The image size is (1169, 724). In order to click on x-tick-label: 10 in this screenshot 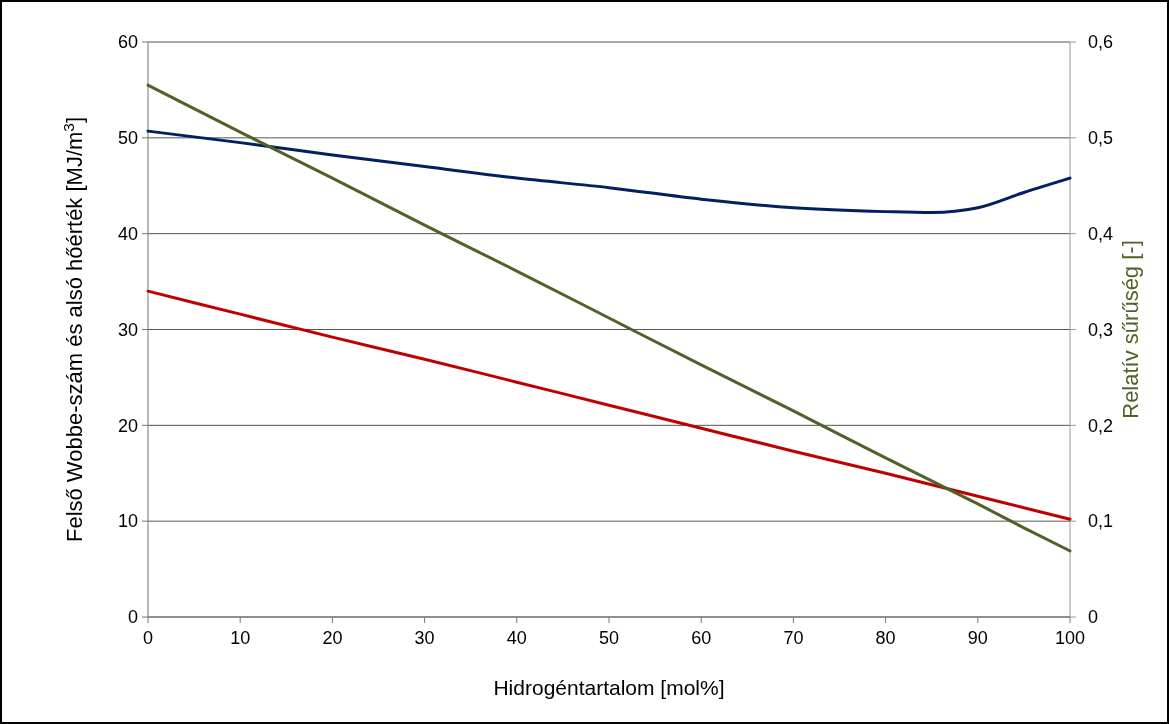, I will do `click(240, 638)`.